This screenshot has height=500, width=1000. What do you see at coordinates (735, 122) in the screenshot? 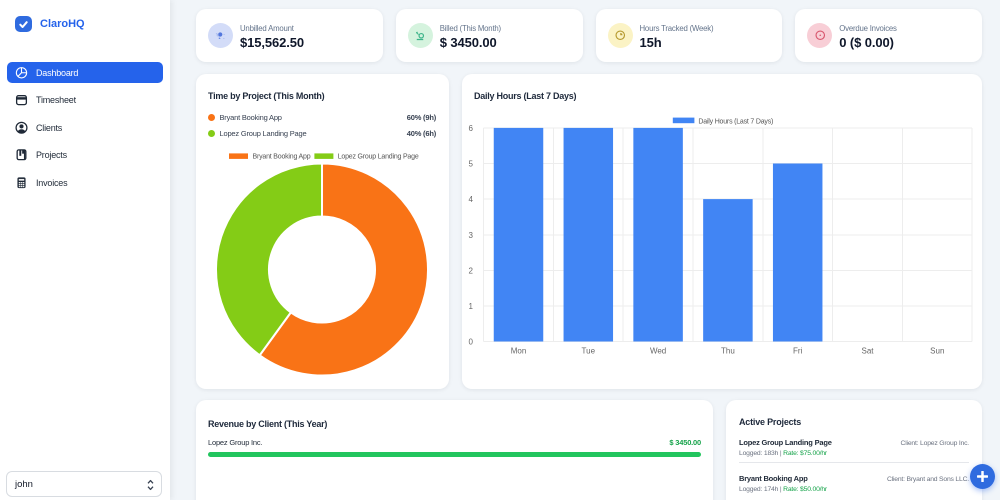
I see `svg-text: Daily Hours (Last 7 Days)` at bounding box center [735, 122].